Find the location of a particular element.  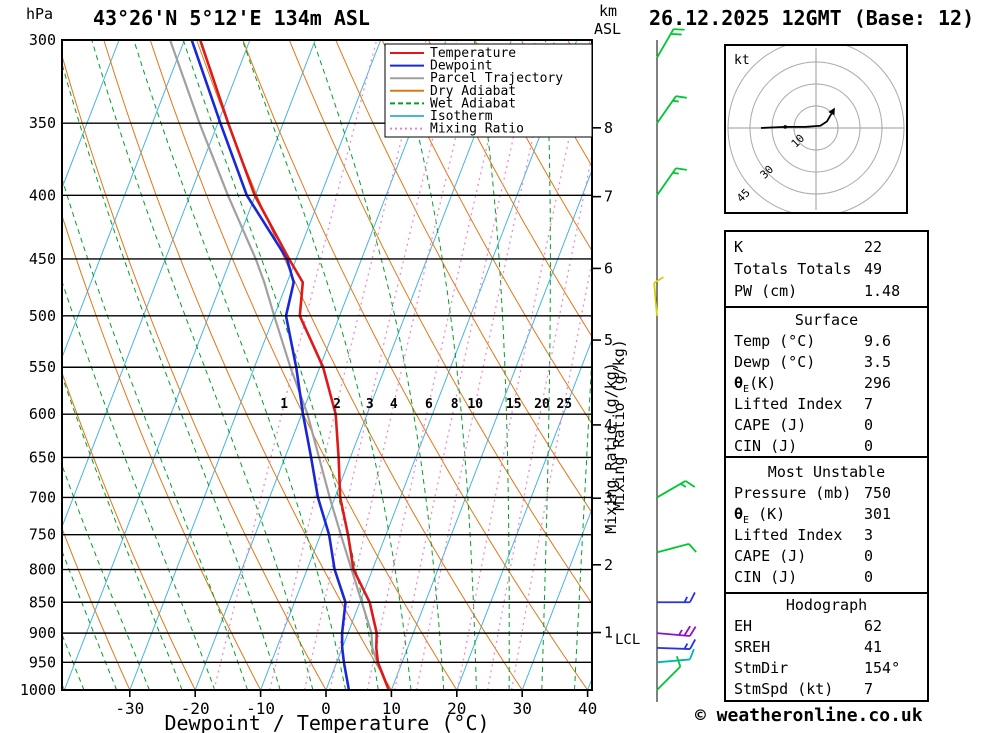

legend-label: Isotherm is located at coordinates (461, 116).